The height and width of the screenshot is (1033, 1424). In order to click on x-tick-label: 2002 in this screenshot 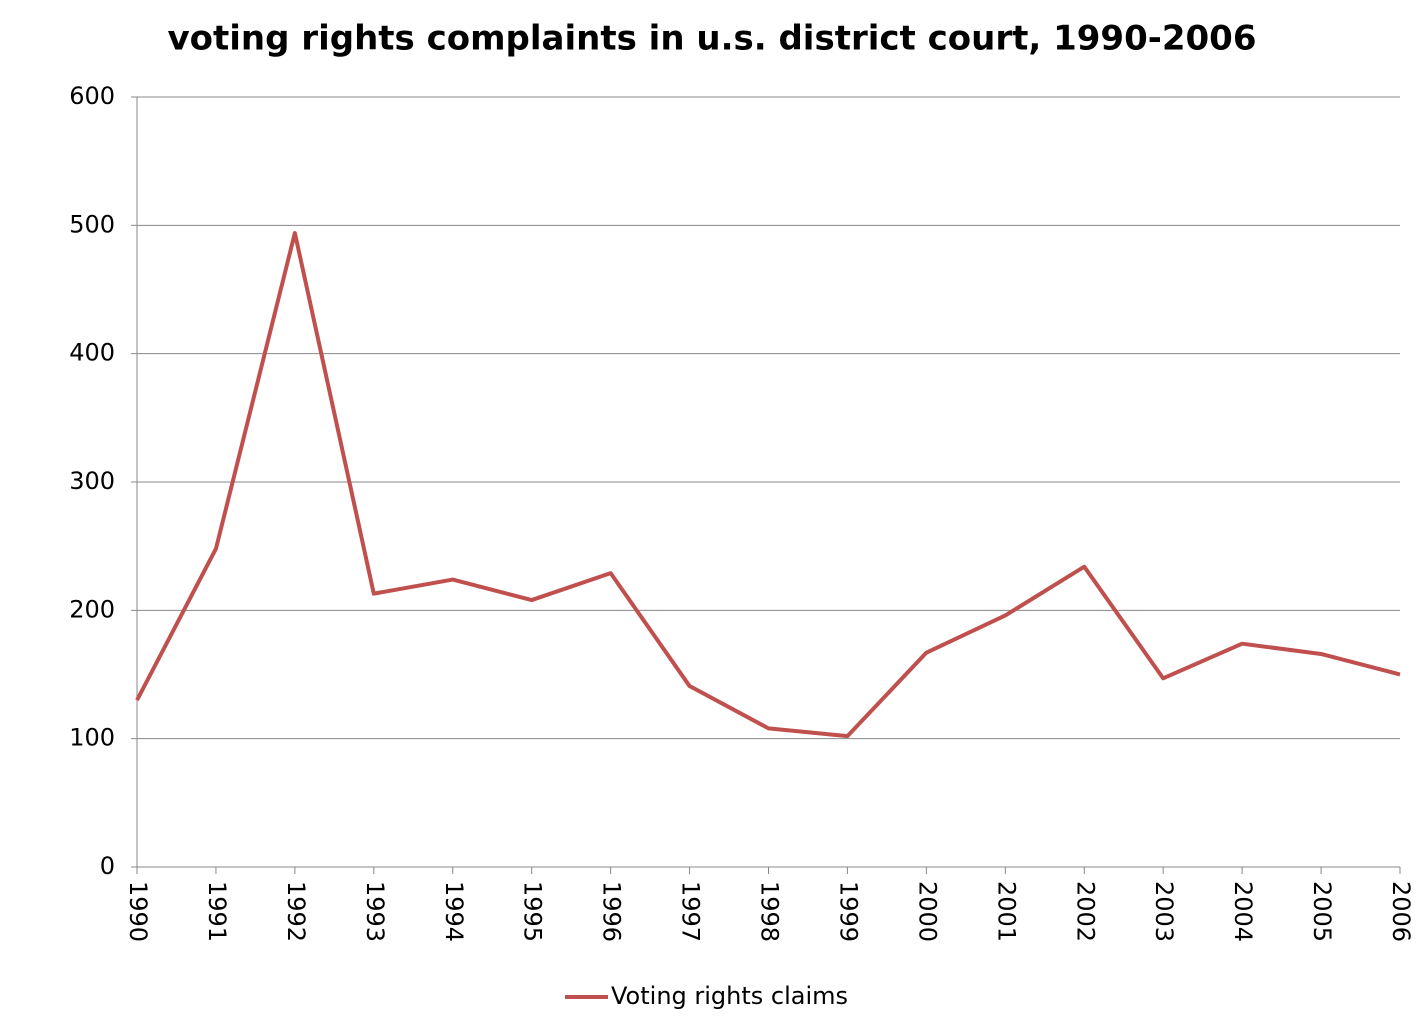, I will do `click(1085, 911)`.